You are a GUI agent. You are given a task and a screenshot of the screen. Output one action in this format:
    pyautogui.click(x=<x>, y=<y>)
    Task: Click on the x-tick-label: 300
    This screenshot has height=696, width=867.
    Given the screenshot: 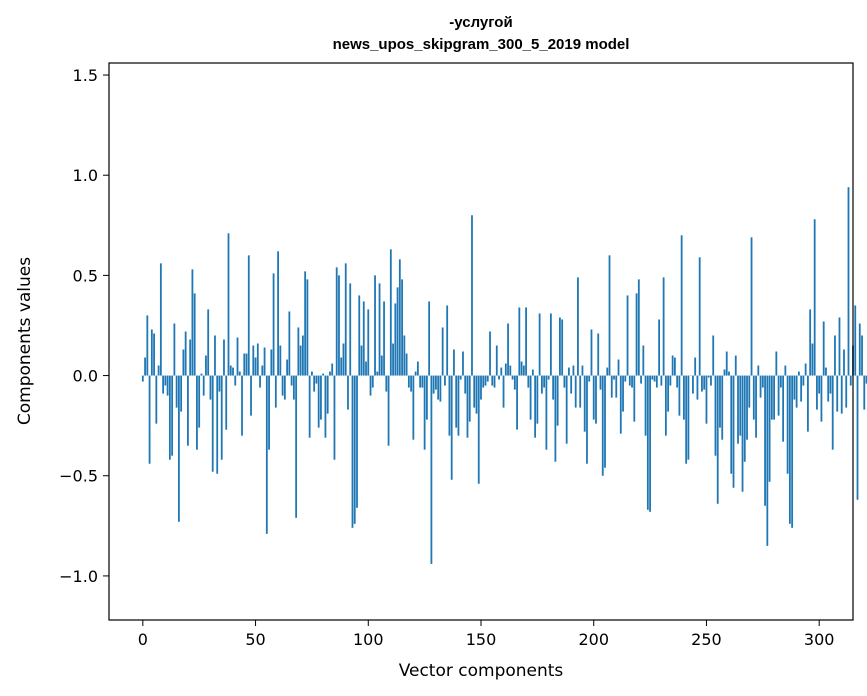 What is the action you would take?
    pyautogui.click(x=819, y=639)
    